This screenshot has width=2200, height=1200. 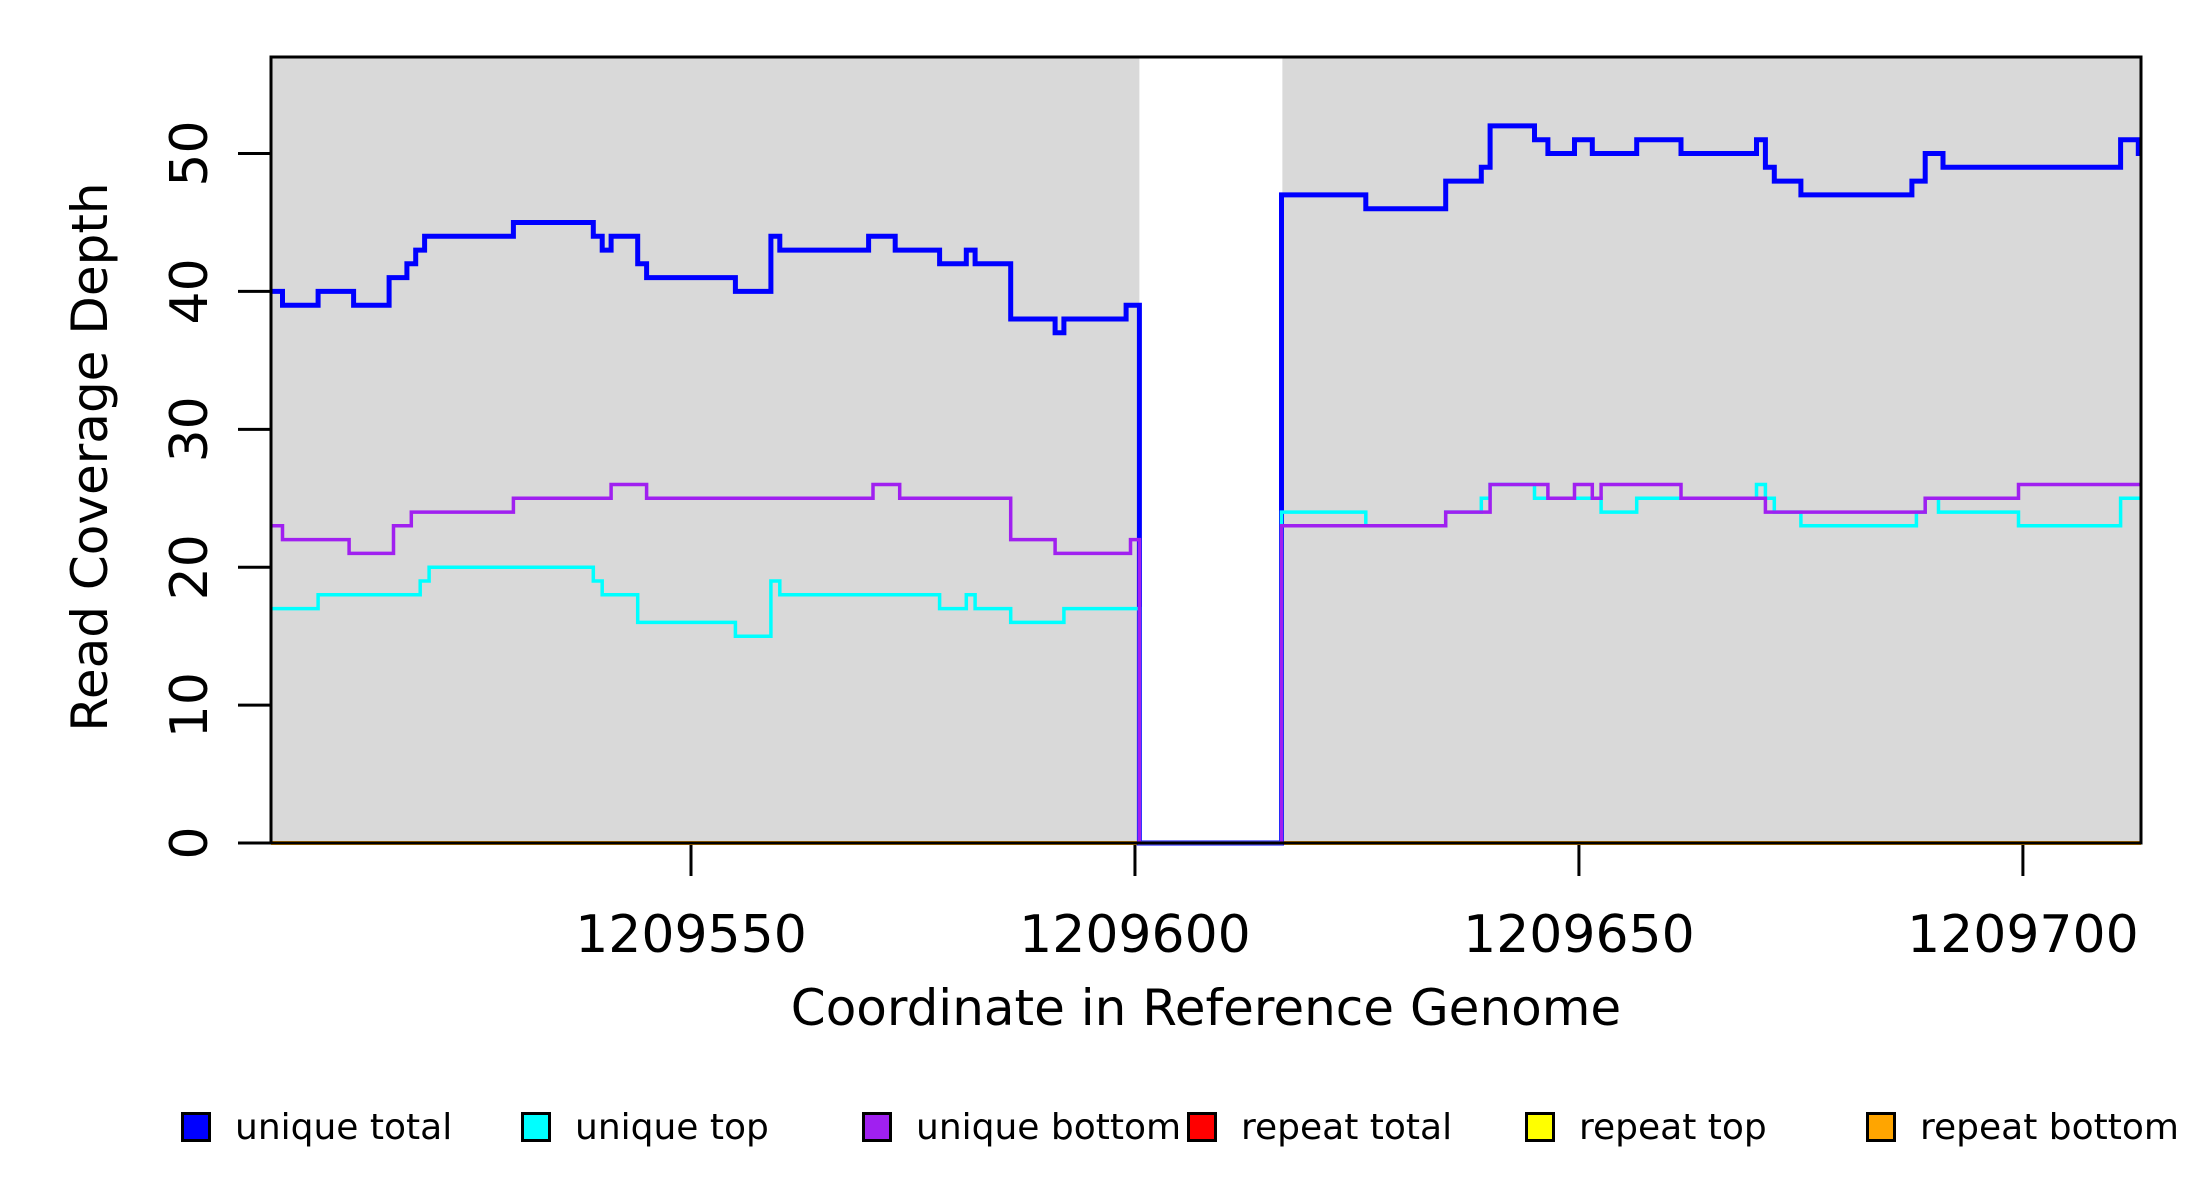 I want to click on y-axis-title: Read Coverage Depth, so click(x=90, y=457).